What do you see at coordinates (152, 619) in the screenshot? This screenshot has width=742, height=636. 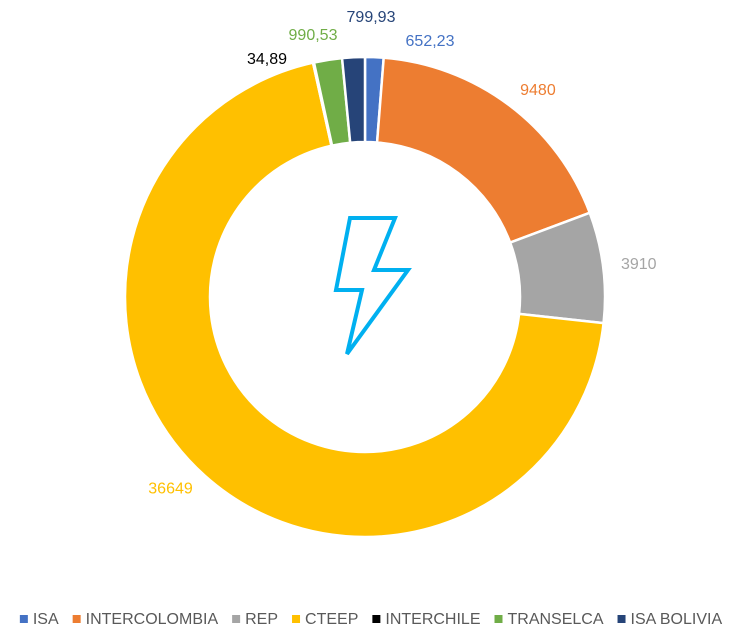 I see `legend-label: INTERCOLOMBIA` at bounding box center [152, 619].